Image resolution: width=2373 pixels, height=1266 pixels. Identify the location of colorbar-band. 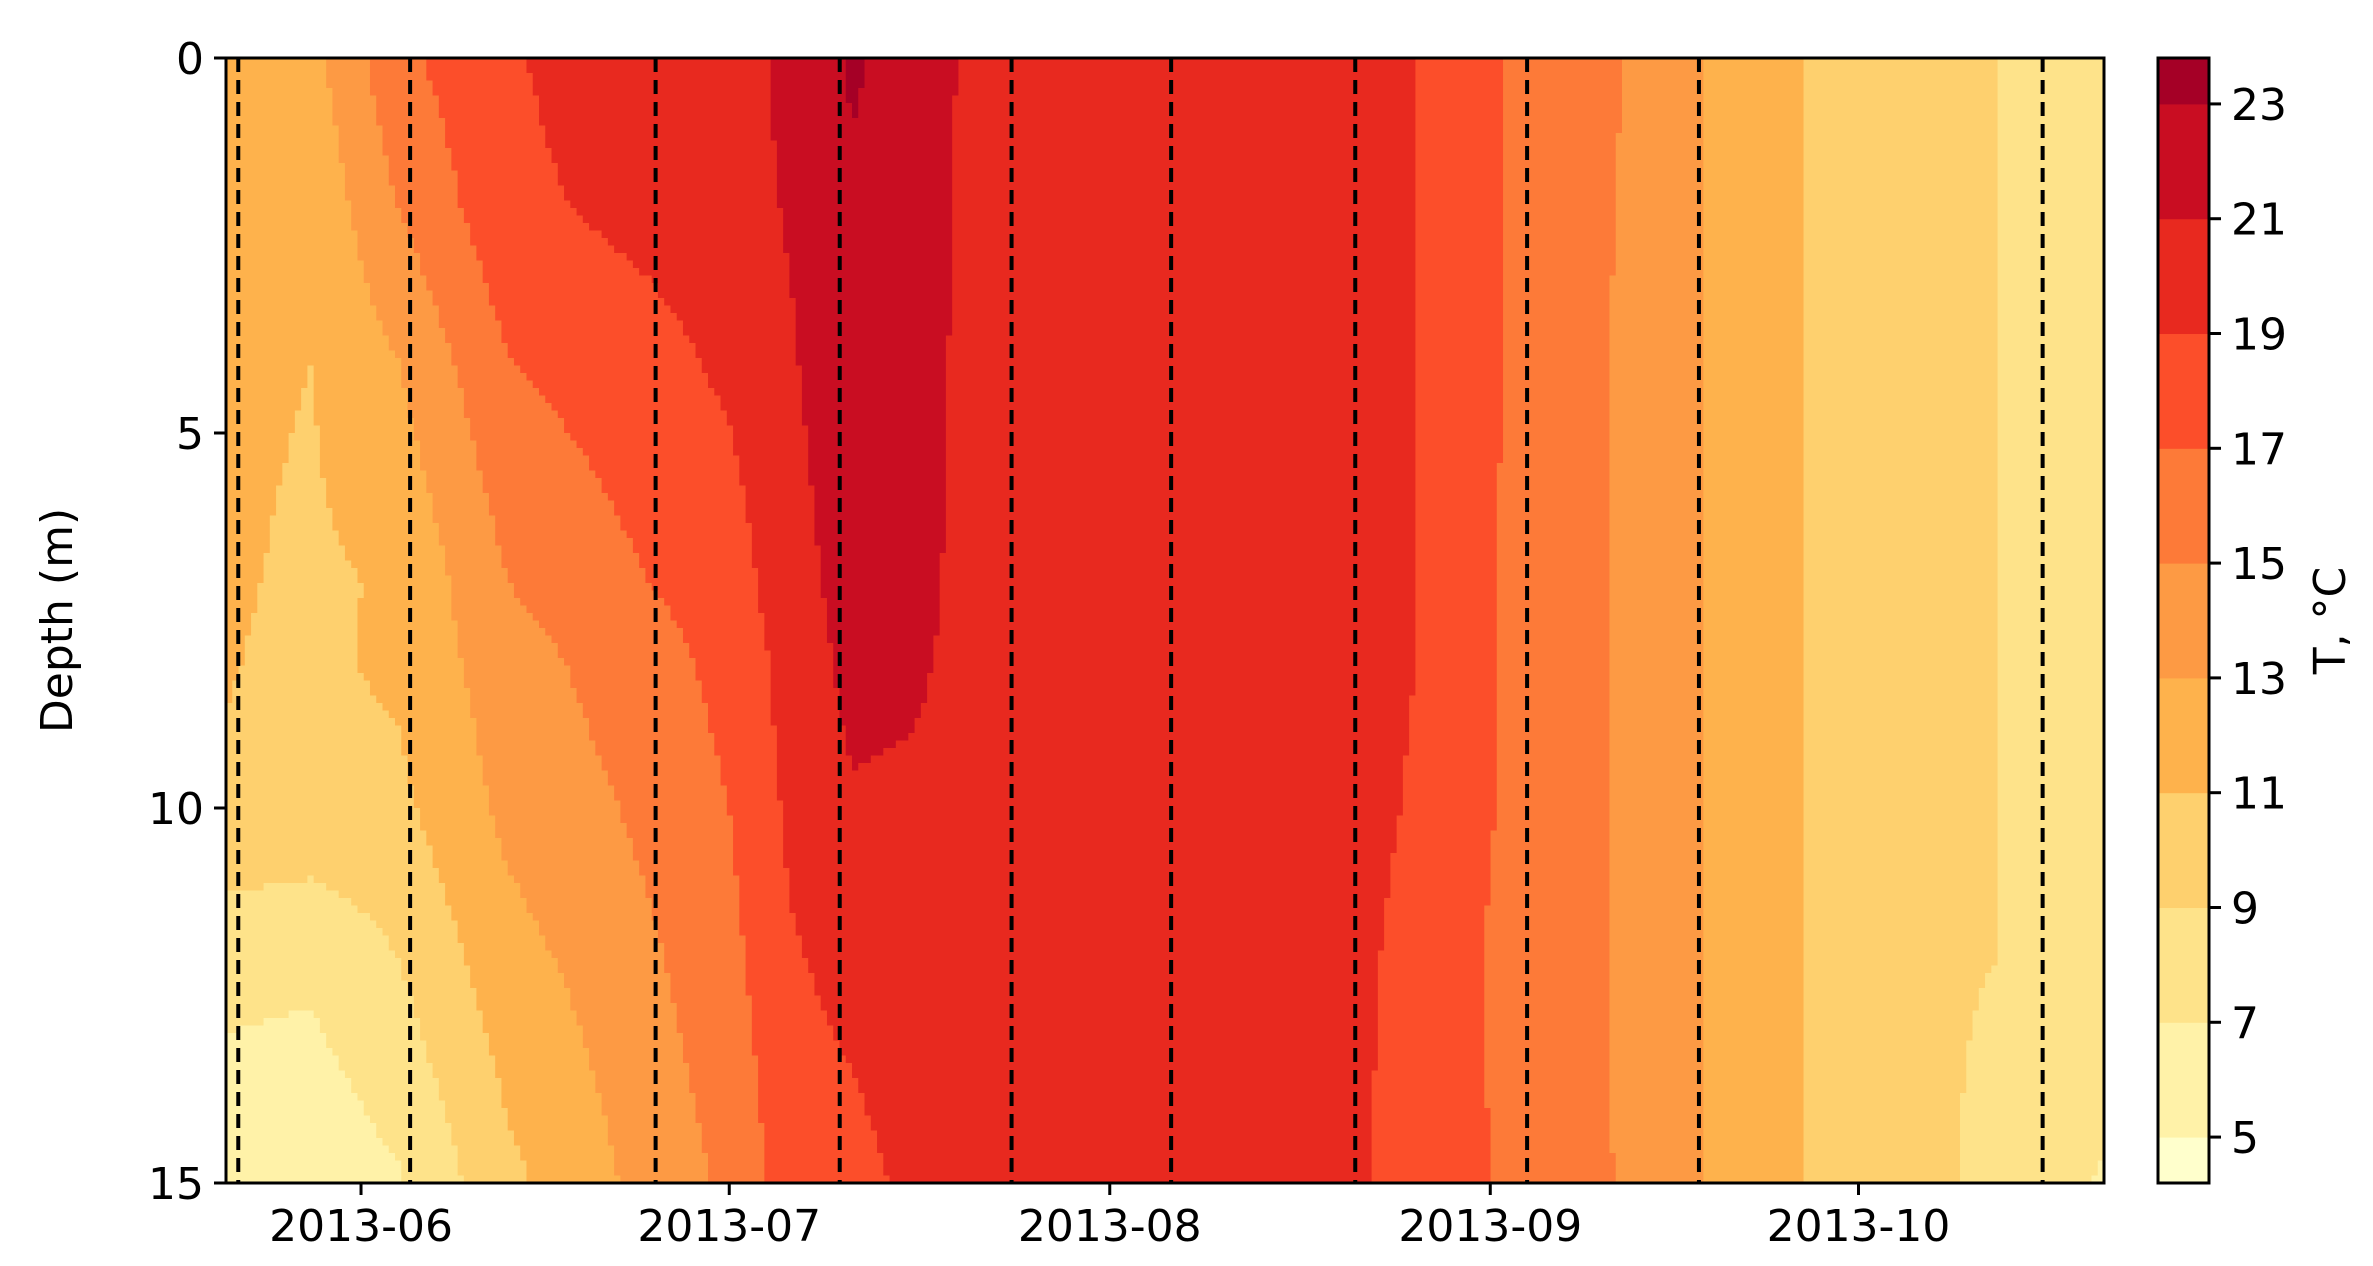
(2183, 81).